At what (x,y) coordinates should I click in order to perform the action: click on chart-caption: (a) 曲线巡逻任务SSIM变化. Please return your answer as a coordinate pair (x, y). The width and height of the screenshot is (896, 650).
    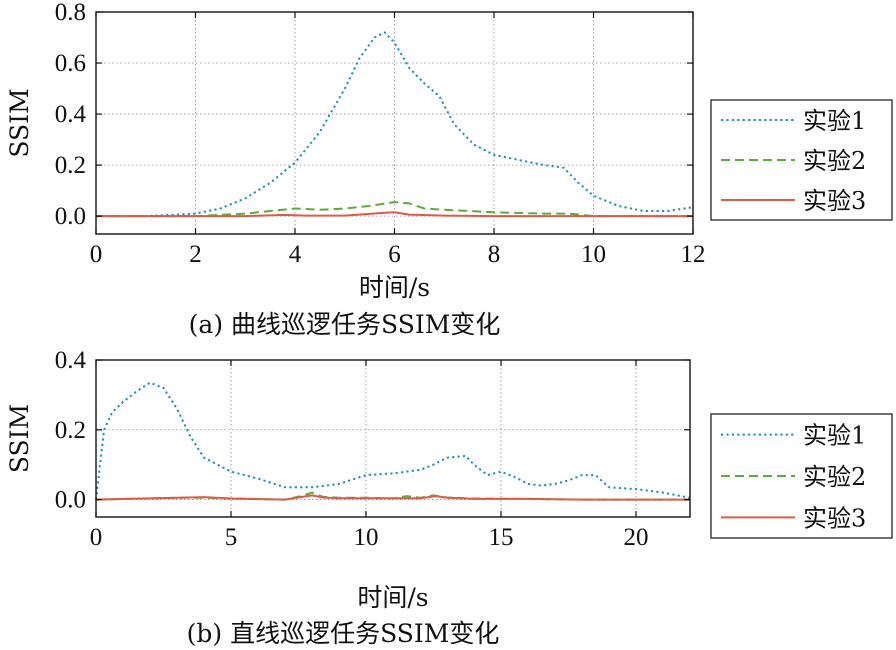
    Looking at the image, I should click on (345, 324).